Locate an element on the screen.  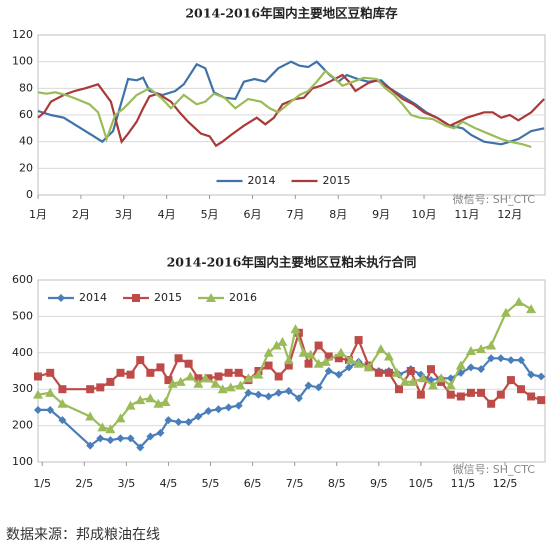
y-tick-label: 40 is located at coordinates (26, 141).